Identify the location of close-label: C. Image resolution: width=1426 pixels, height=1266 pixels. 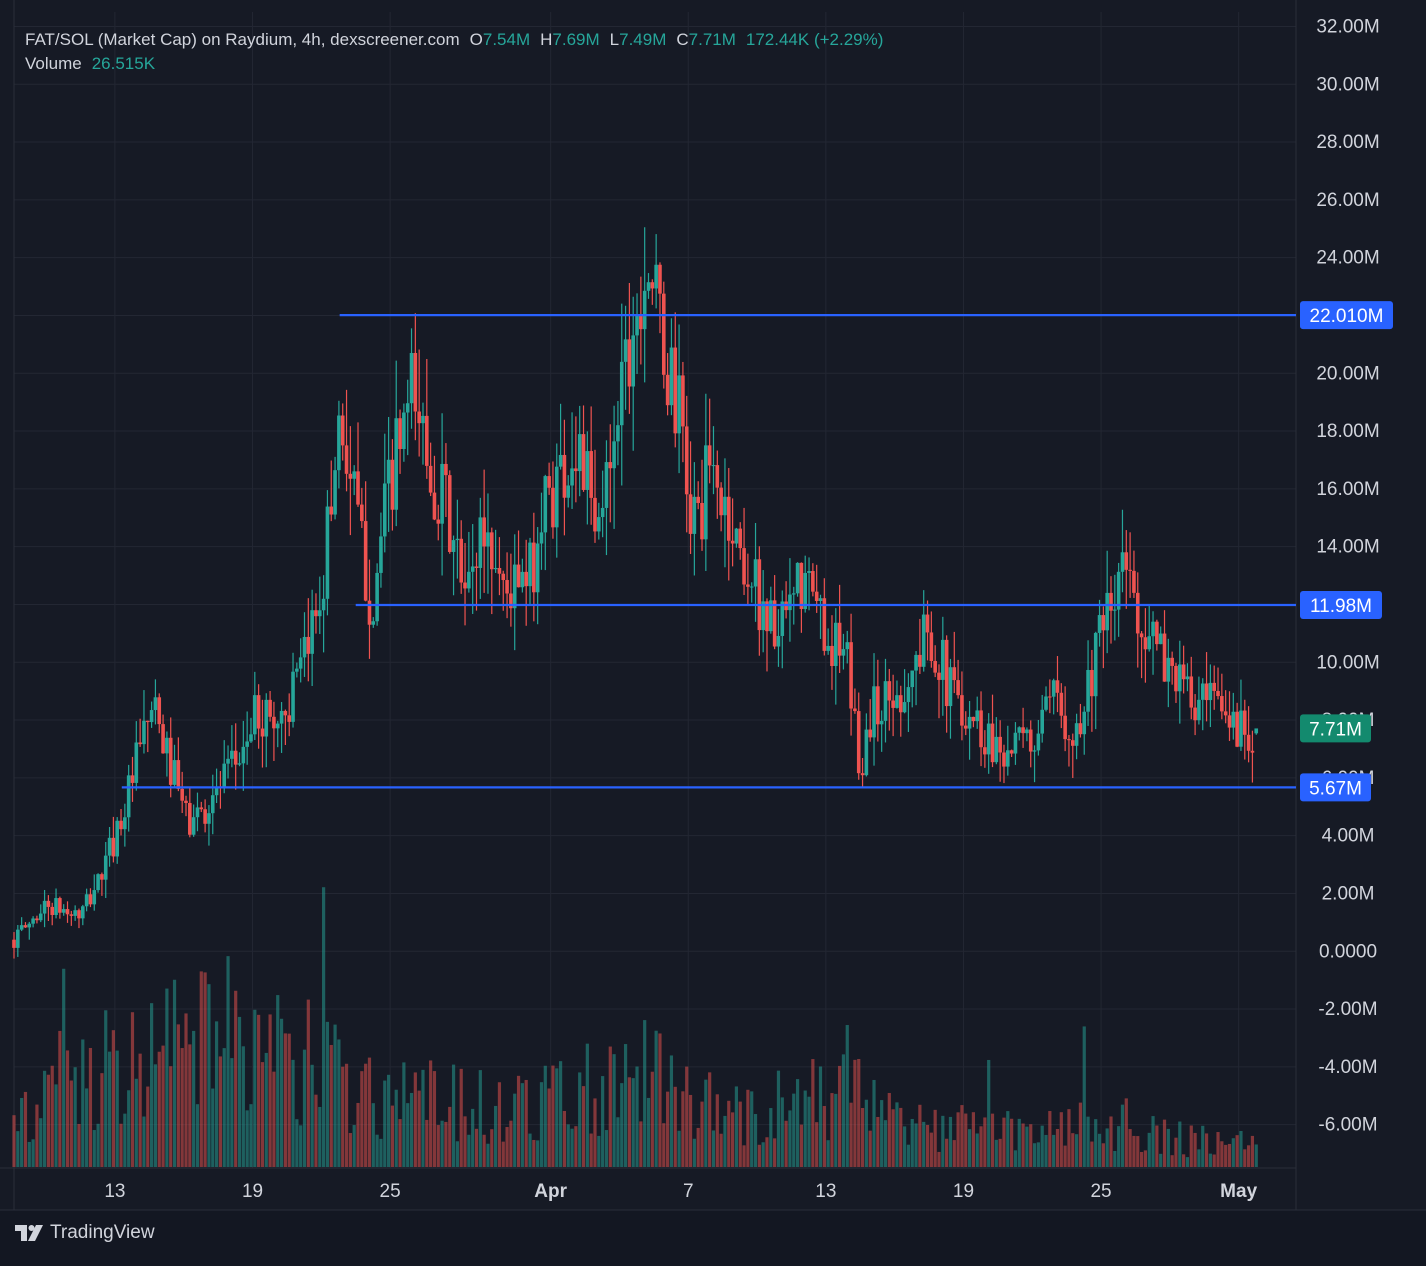
(682, 39).